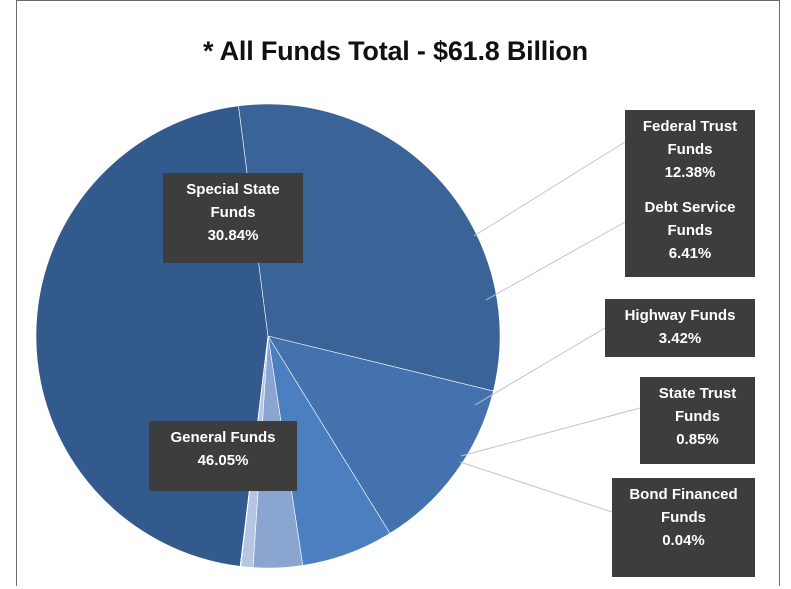  I want to click on data-label-value: 46.05%, so click(223, 460).